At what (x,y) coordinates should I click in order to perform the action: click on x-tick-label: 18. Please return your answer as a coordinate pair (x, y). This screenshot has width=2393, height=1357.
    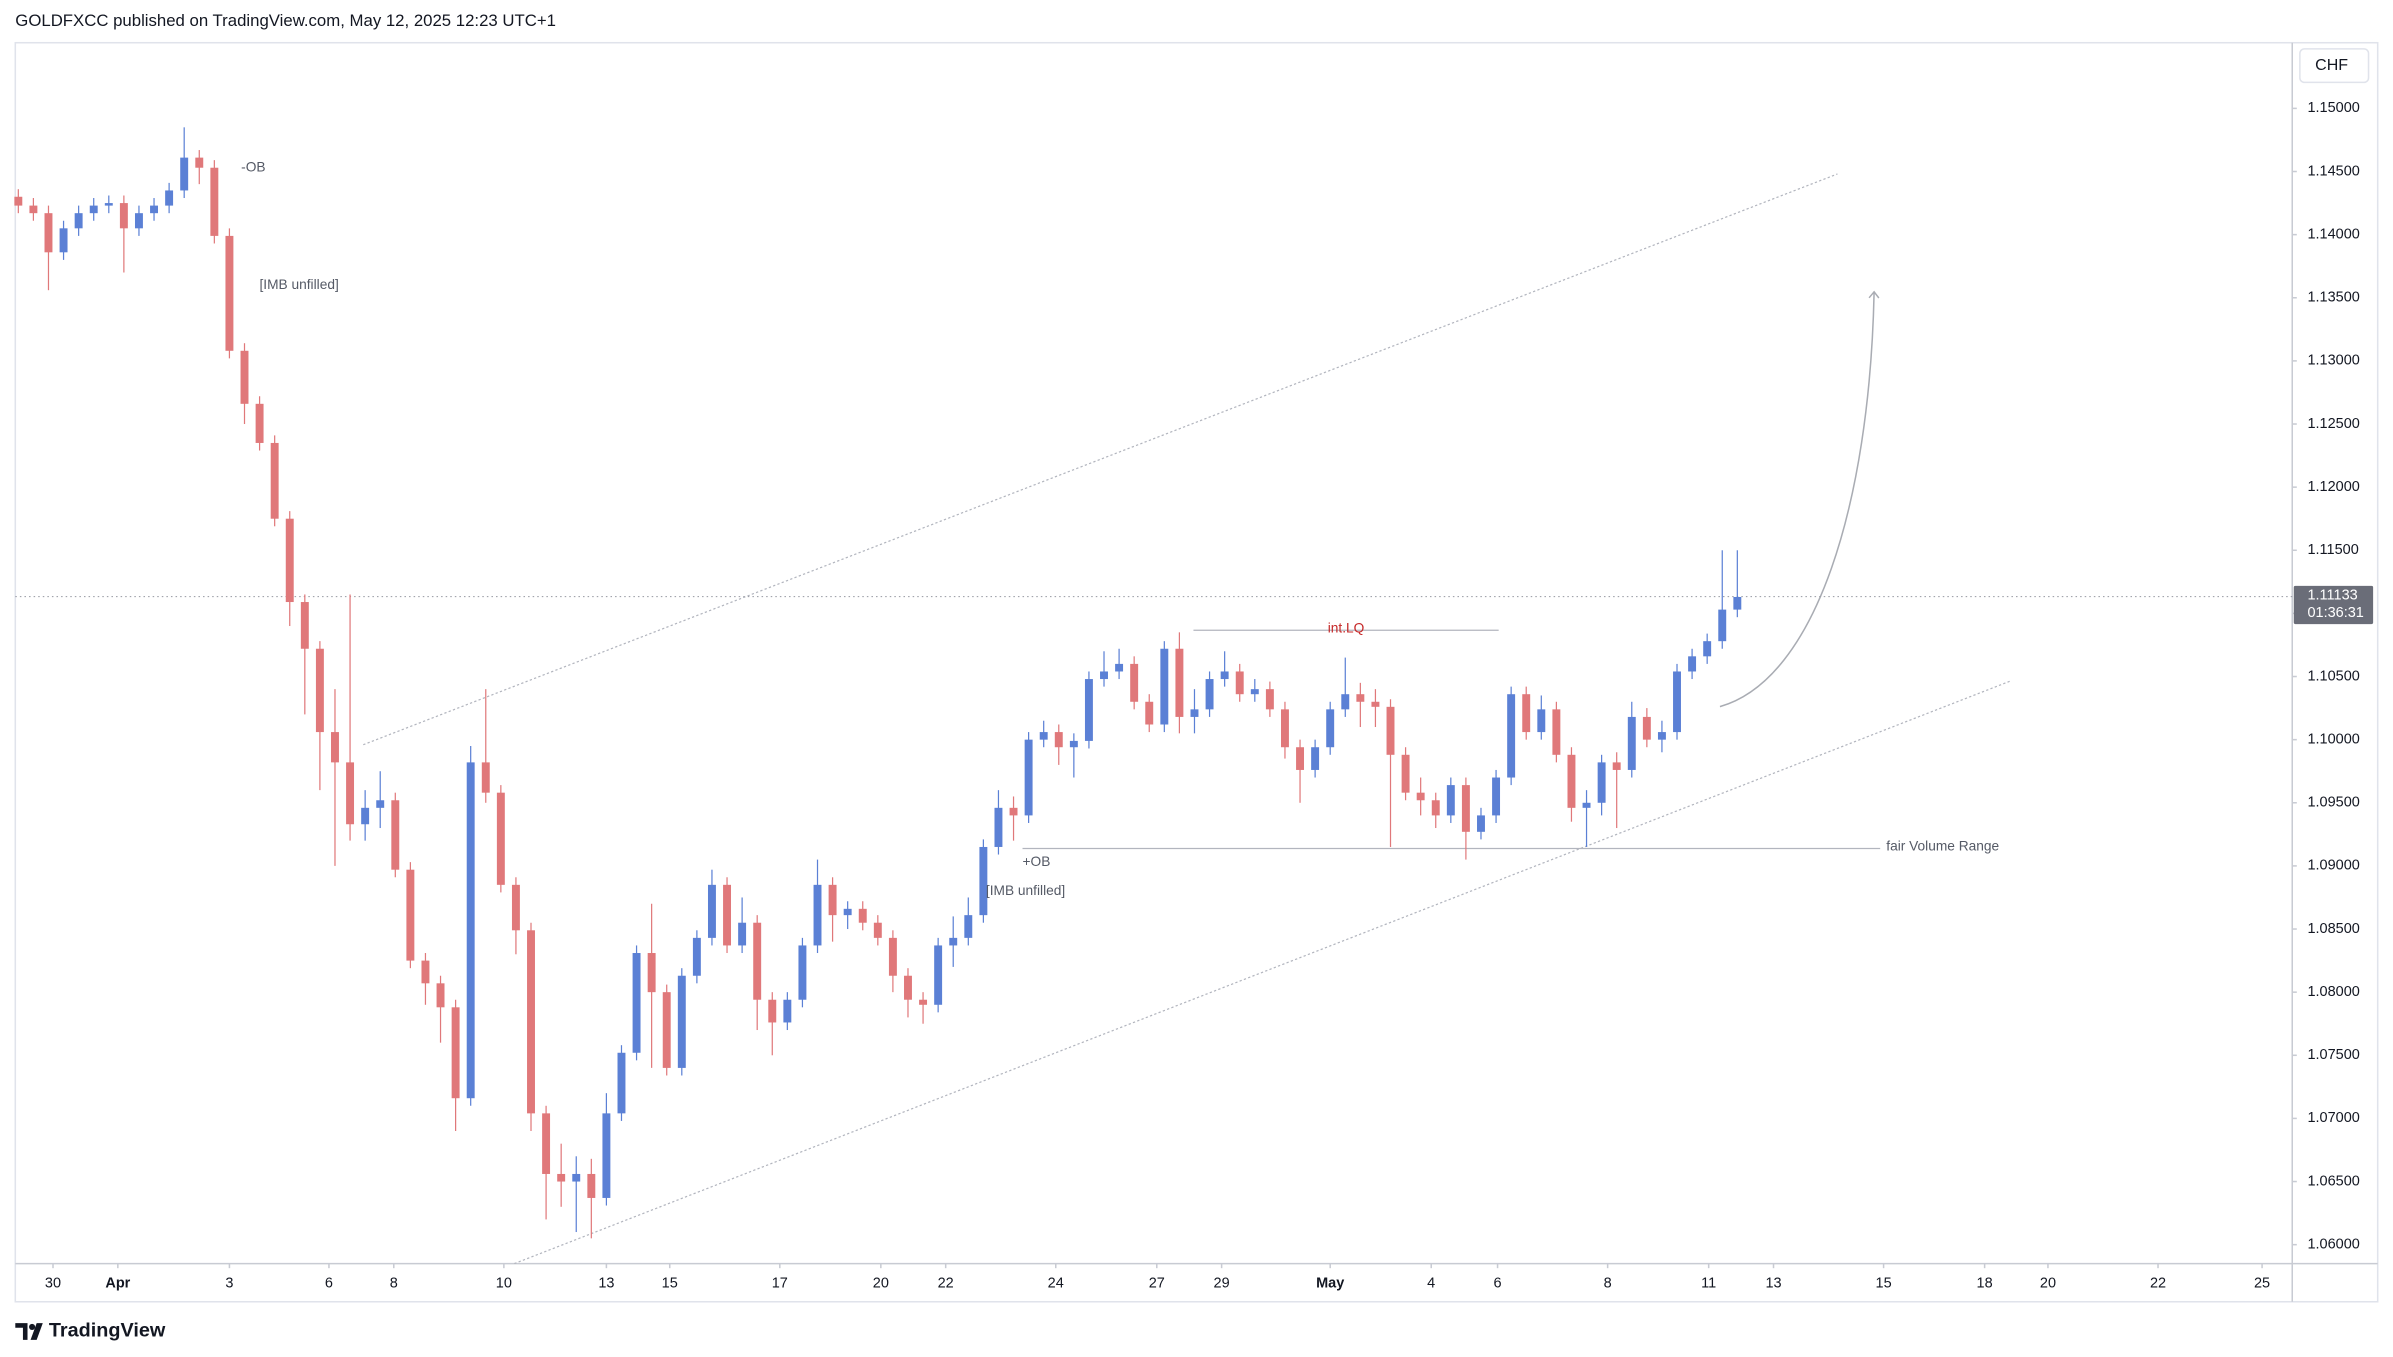
    Looking at the image, I should click on (1985, 1283).